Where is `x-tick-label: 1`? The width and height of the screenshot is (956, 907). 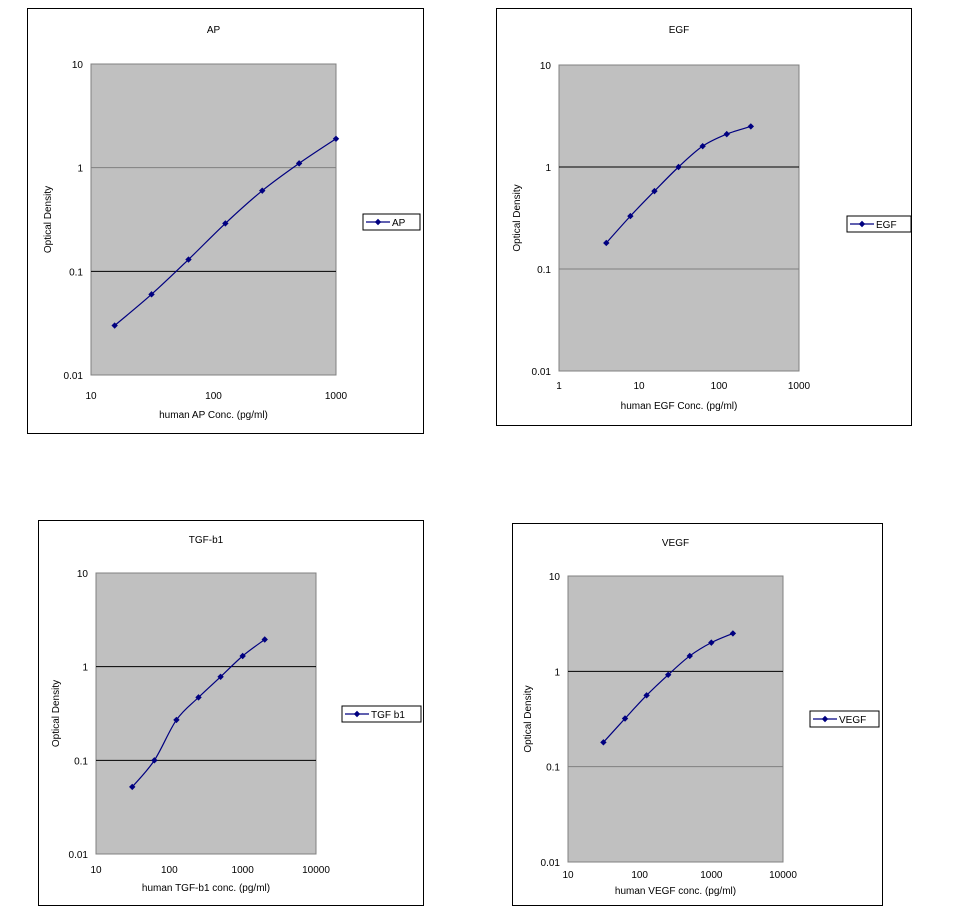 x-tick-label: 1 is located at coordinates (559, 386).